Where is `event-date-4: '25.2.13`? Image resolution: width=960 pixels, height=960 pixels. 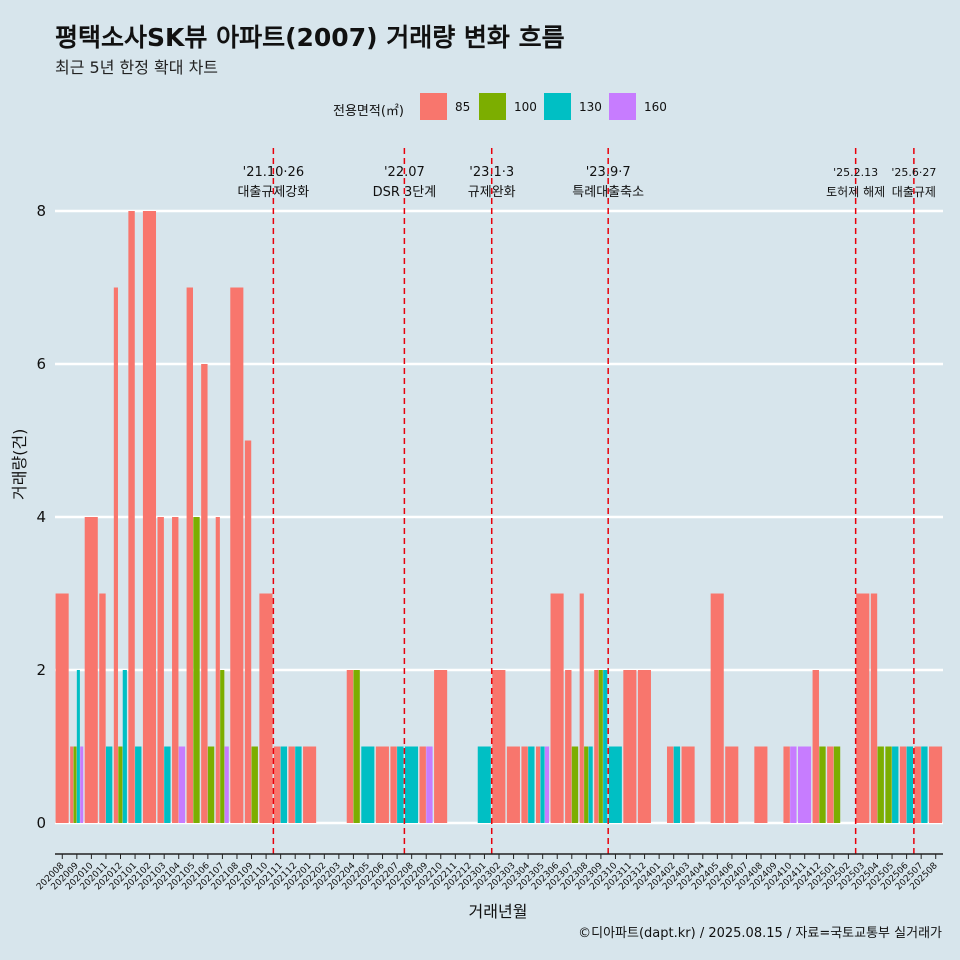
event-date-4: '25.2.13 is located at coordinates (855, 172).